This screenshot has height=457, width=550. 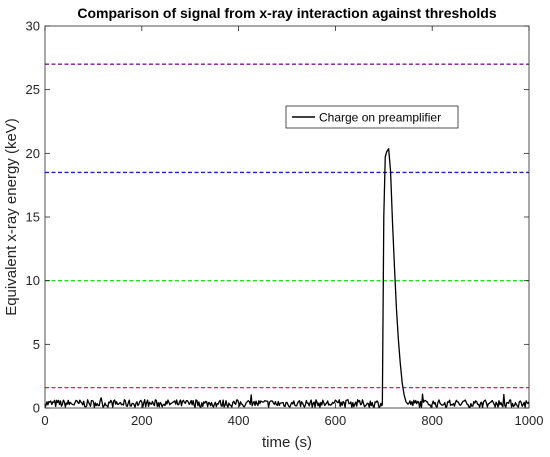 I want to click on legend: Charge on preamplifier, so click(x=372, y=117).